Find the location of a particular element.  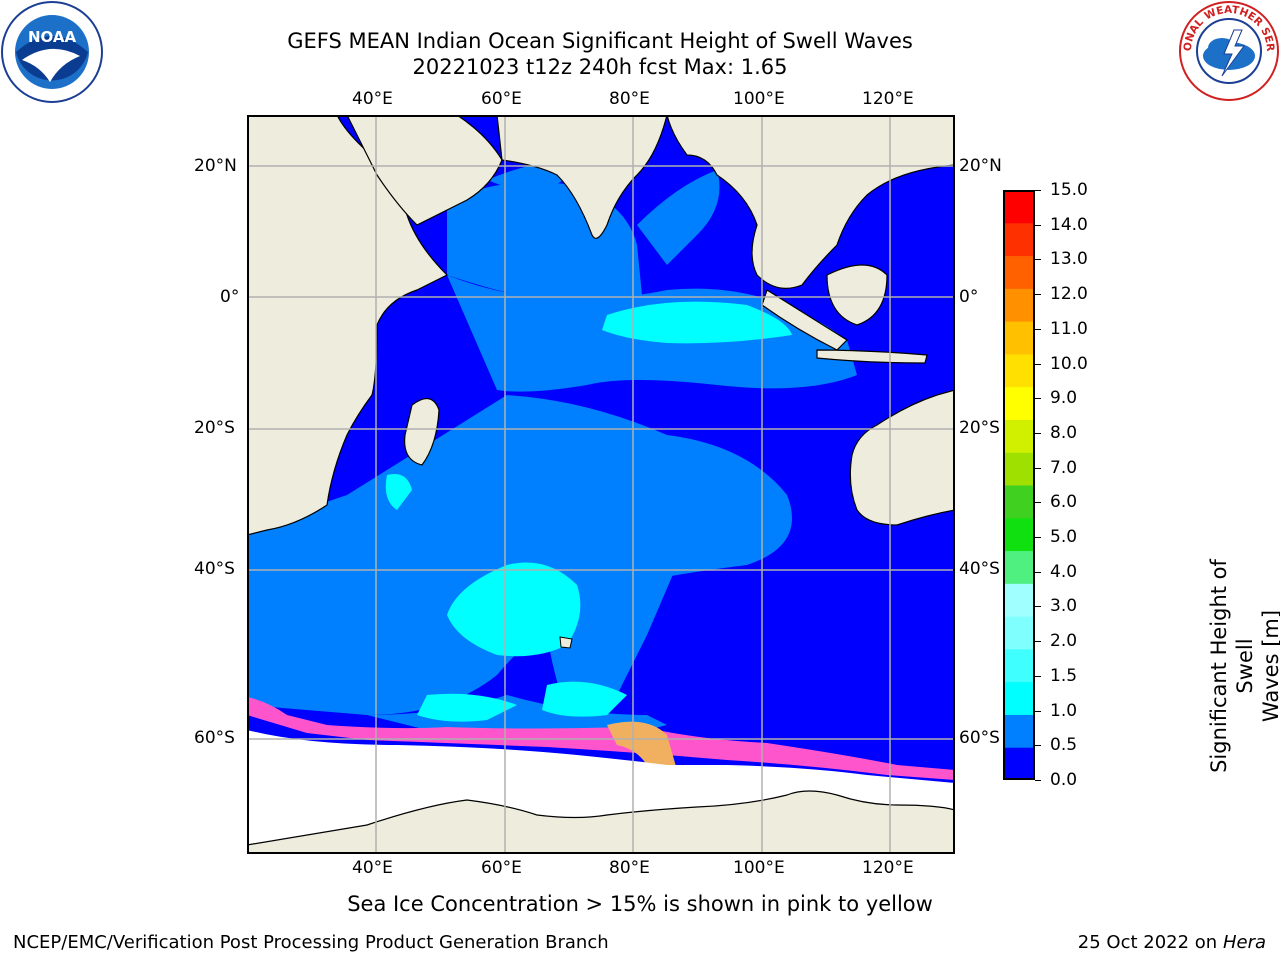

sea-ice-orange is located at coordinates (642, 748).